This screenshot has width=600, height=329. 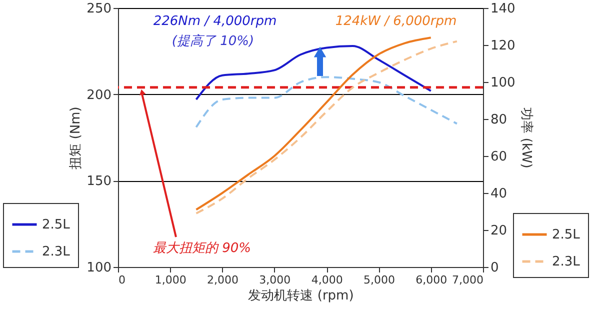 What do you see at coordinates (499, 231) in the screenshot?
I see `y2-tick-label: 20` at bounding box center [499, 231].